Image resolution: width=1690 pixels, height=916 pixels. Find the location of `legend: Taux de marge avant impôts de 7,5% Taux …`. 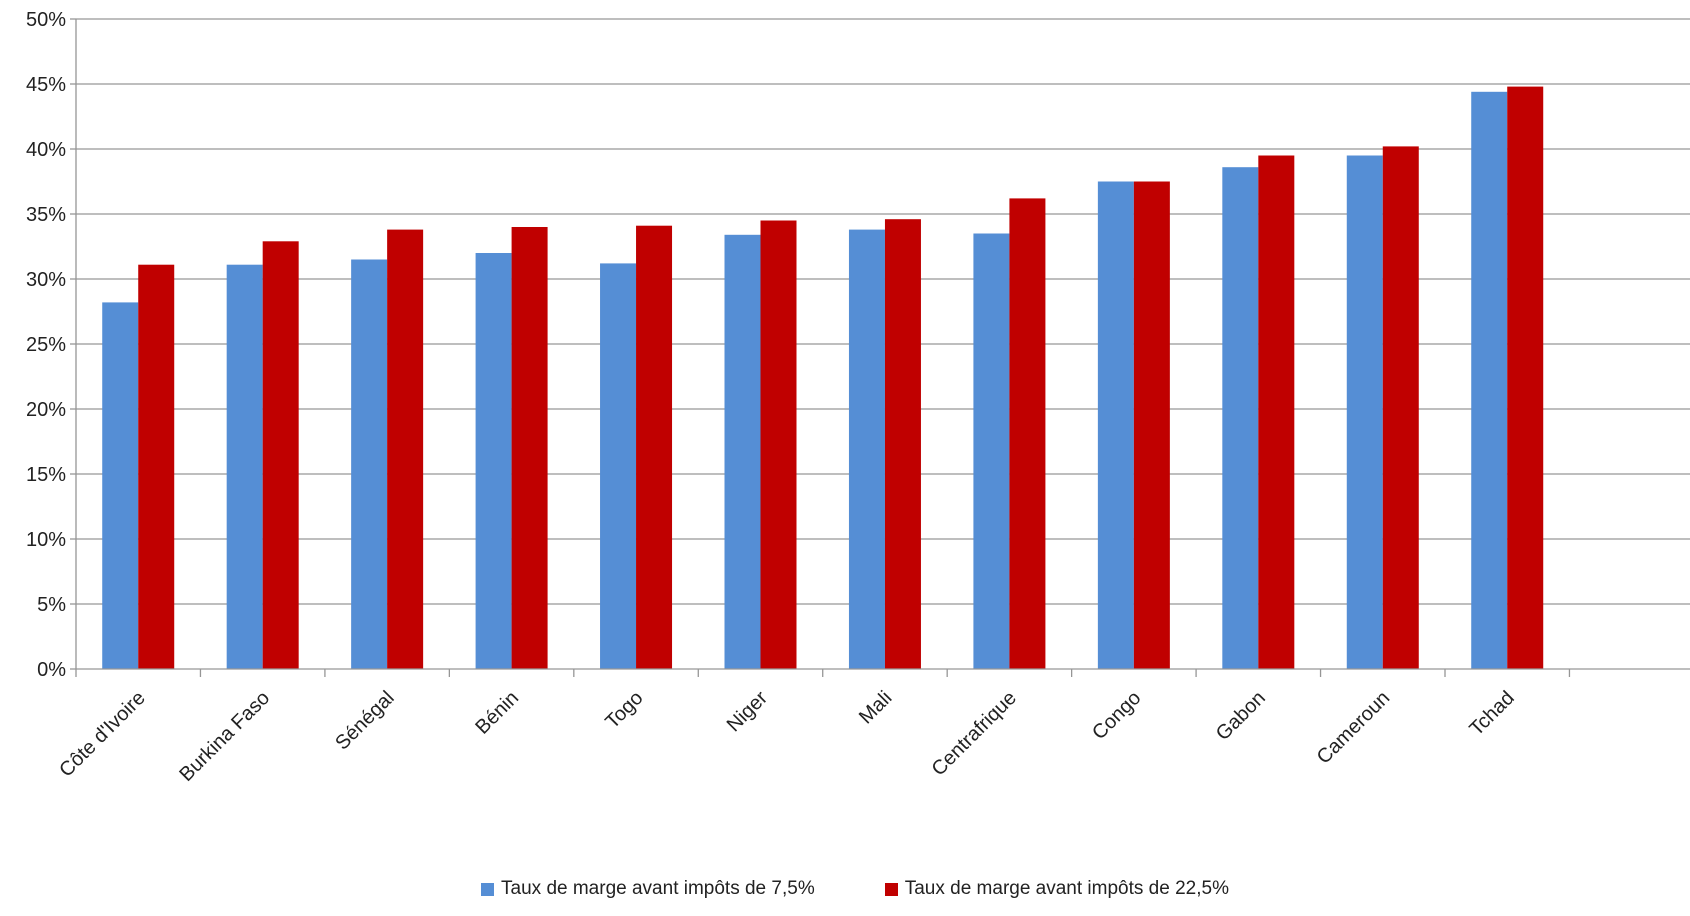

legend: Taux de marge avant impôts de 7,5% Taux … is located at coordinates (845, 889).